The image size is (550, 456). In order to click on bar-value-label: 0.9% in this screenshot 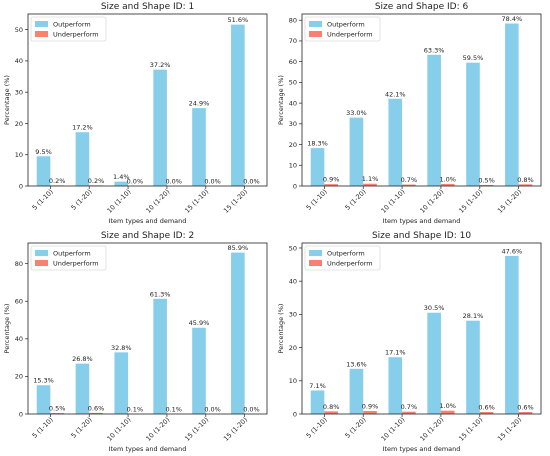, I will do `click(370, 407)`.